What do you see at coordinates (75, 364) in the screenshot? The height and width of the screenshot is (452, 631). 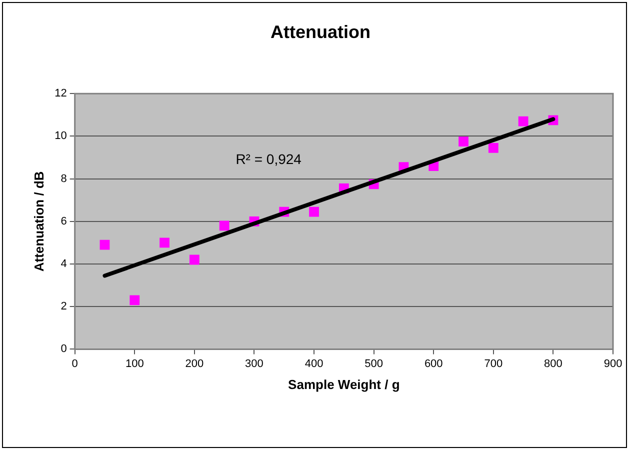 I see `x-tick-label: 0` at bounding box center [75, 364].